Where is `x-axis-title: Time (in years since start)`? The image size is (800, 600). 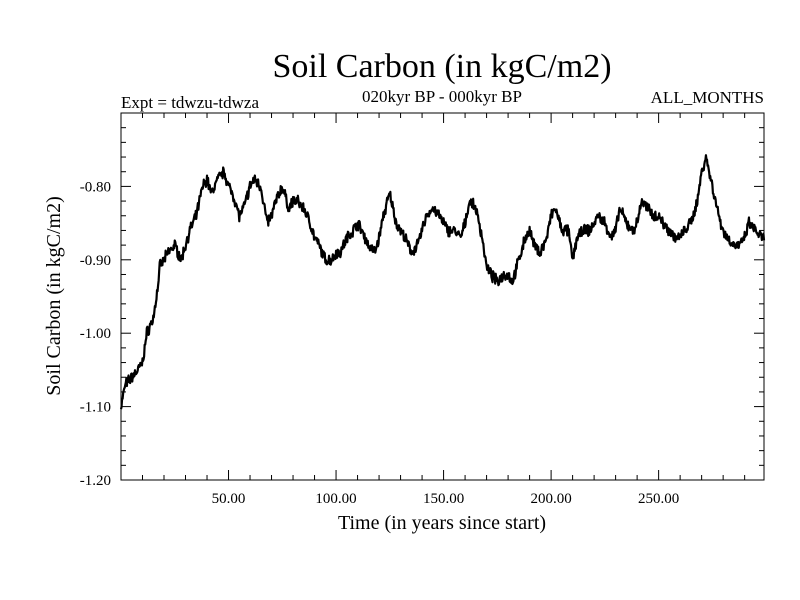
x-axis-title: Time (in years since start) is located at coordinates (442, 523).